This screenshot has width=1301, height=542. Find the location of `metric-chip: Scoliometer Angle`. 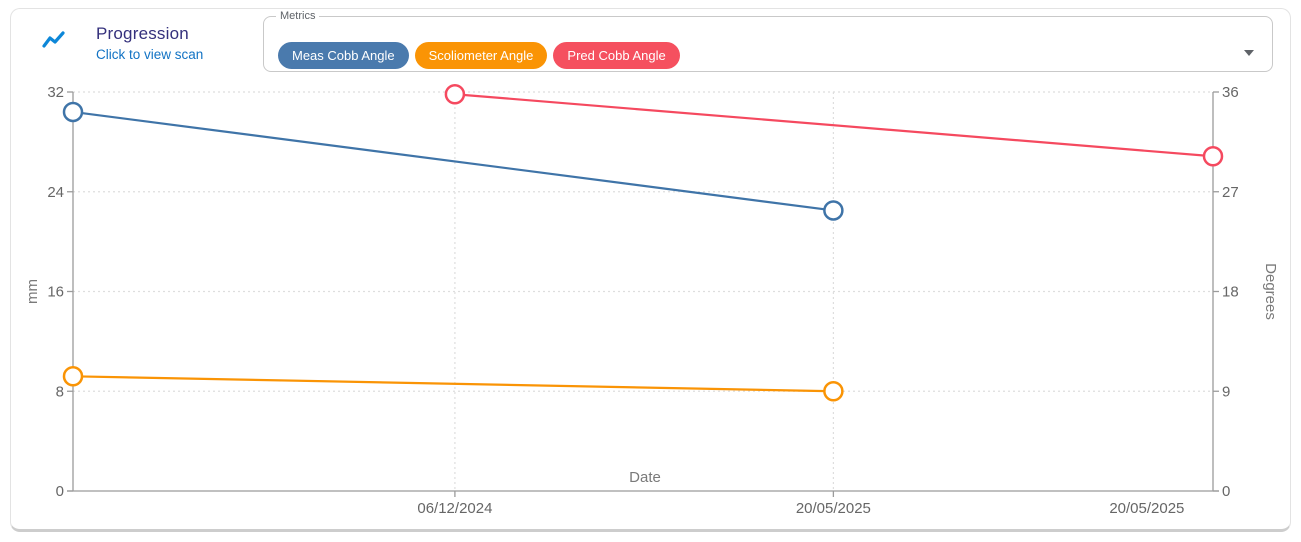

metric-chip: Scoliometer Angle is located at coordinates (481, 55).